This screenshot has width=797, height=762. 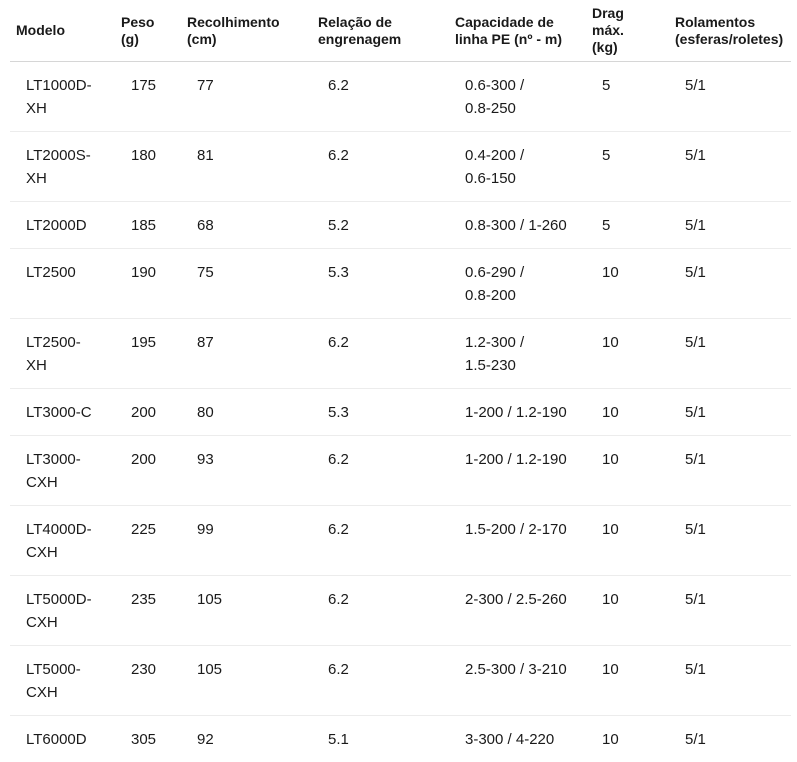 What do you see at coordinates (517, 167) in the screenshot?
I see `cell-capacidade: 0.4-200 / 0.6-150` at bounding box center [517, 167].